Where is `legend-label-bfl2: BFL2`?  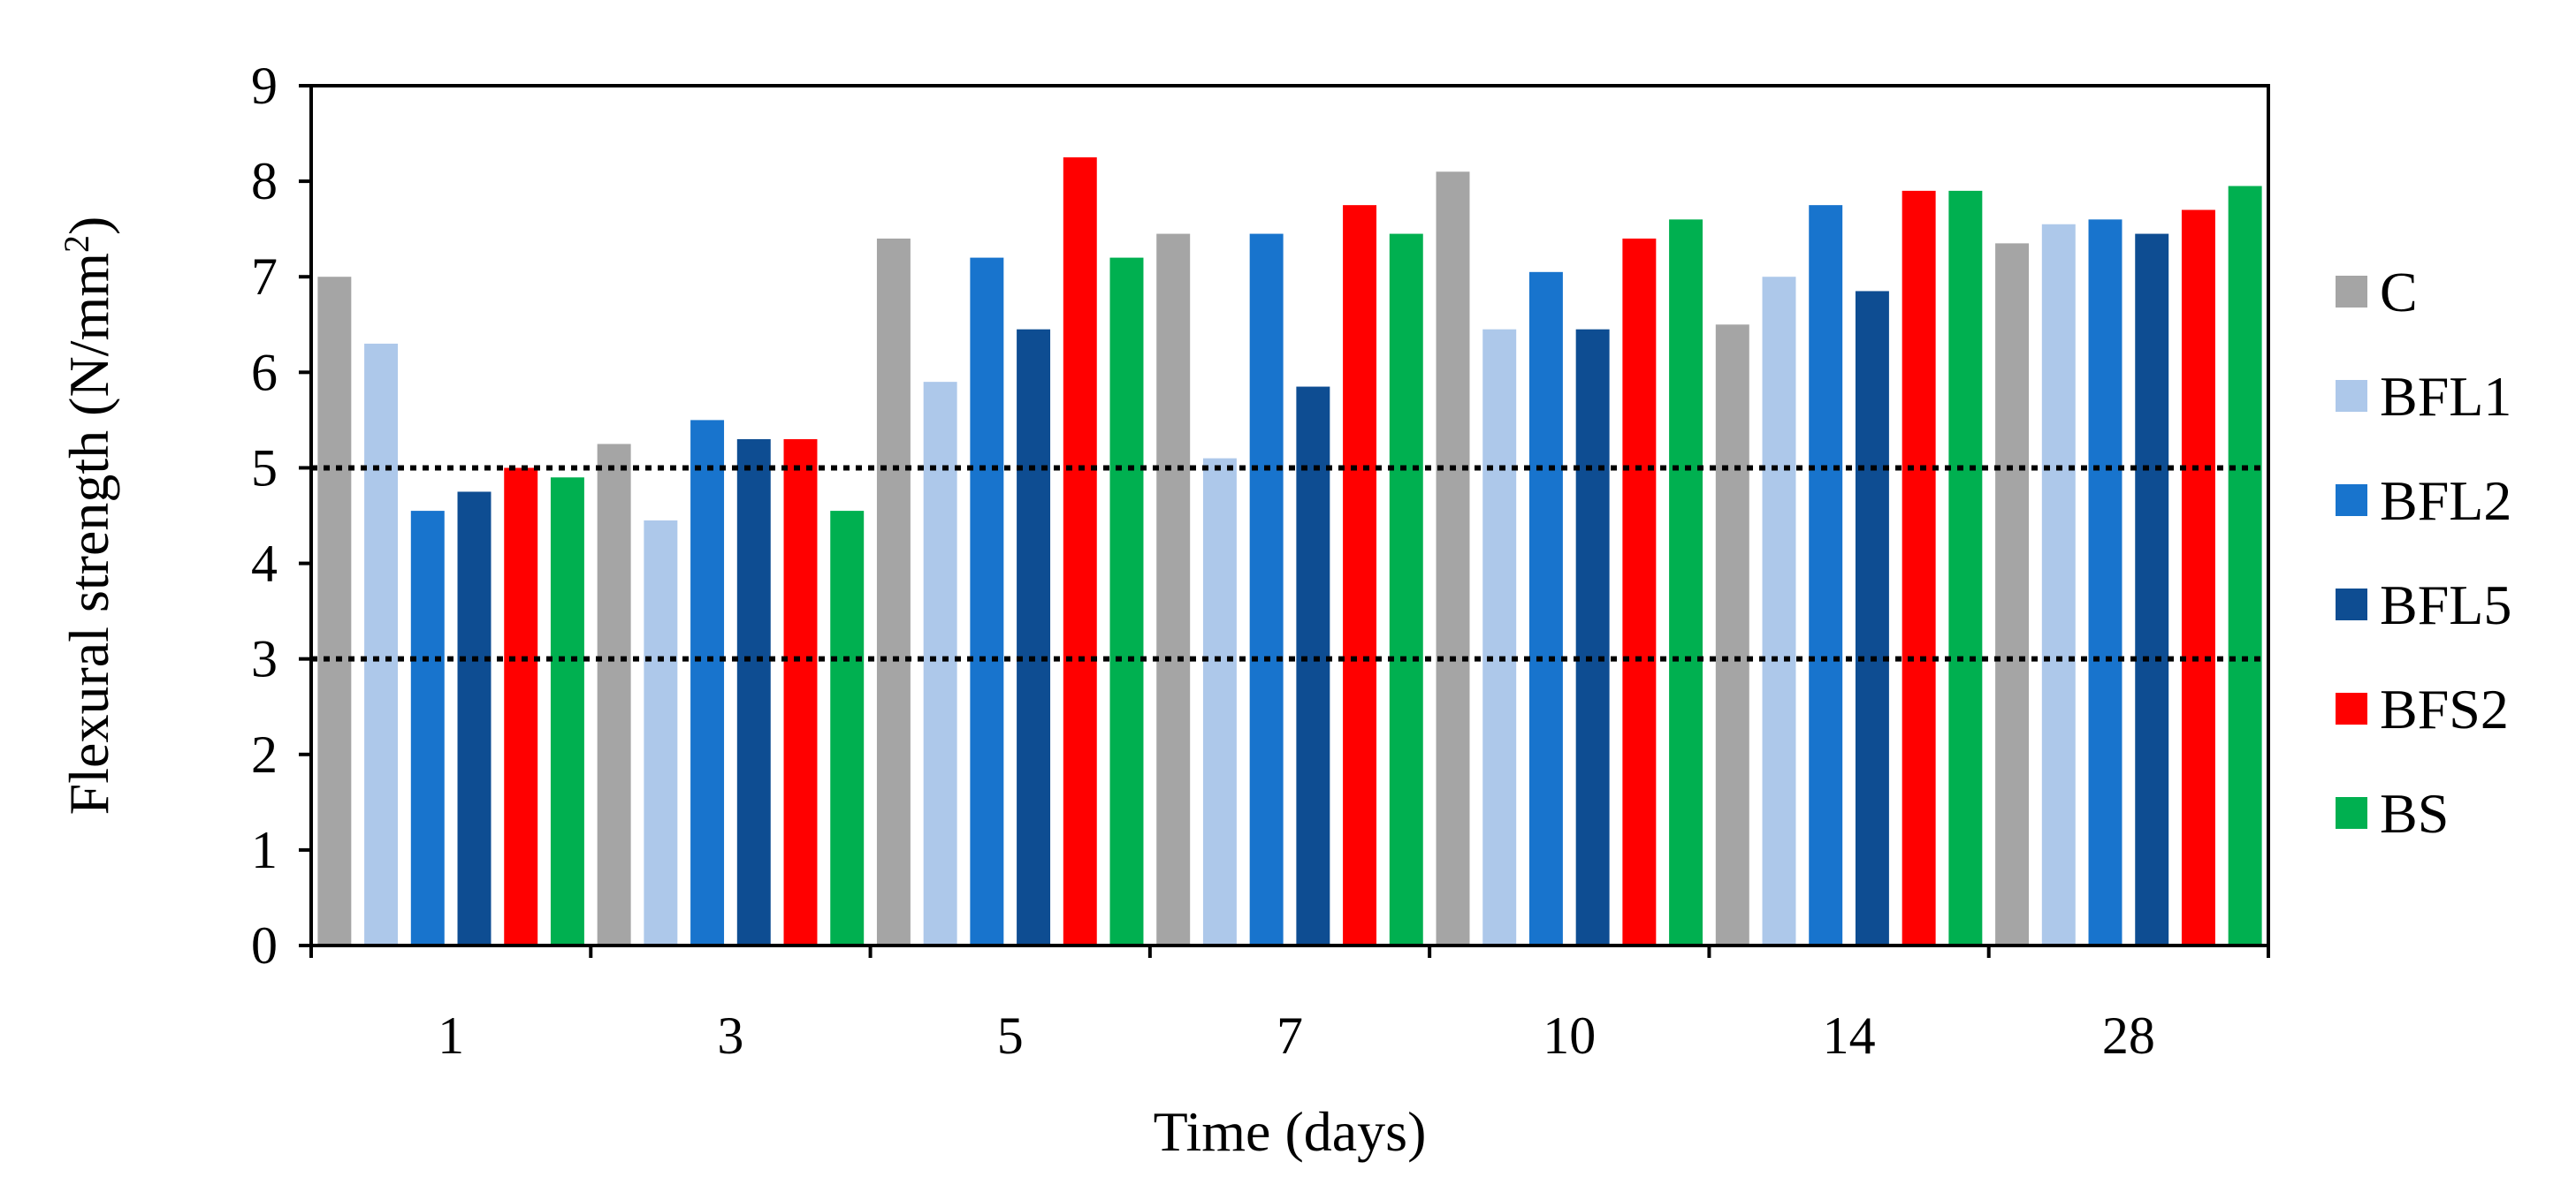 legend-label-bfl2: BFL2 is located at coordinates (2445, 500).